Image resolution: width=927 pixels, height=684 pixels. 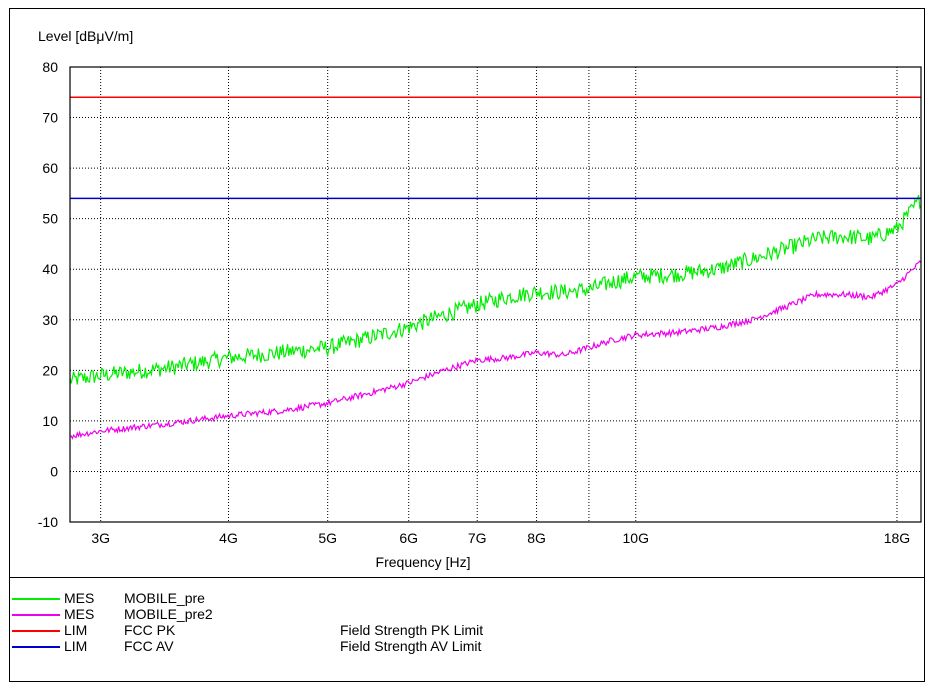 What do you see at coordinates (50, 269) in the screenshot?
I see `y-tick-label: 40` at bounding box center [50, 269].